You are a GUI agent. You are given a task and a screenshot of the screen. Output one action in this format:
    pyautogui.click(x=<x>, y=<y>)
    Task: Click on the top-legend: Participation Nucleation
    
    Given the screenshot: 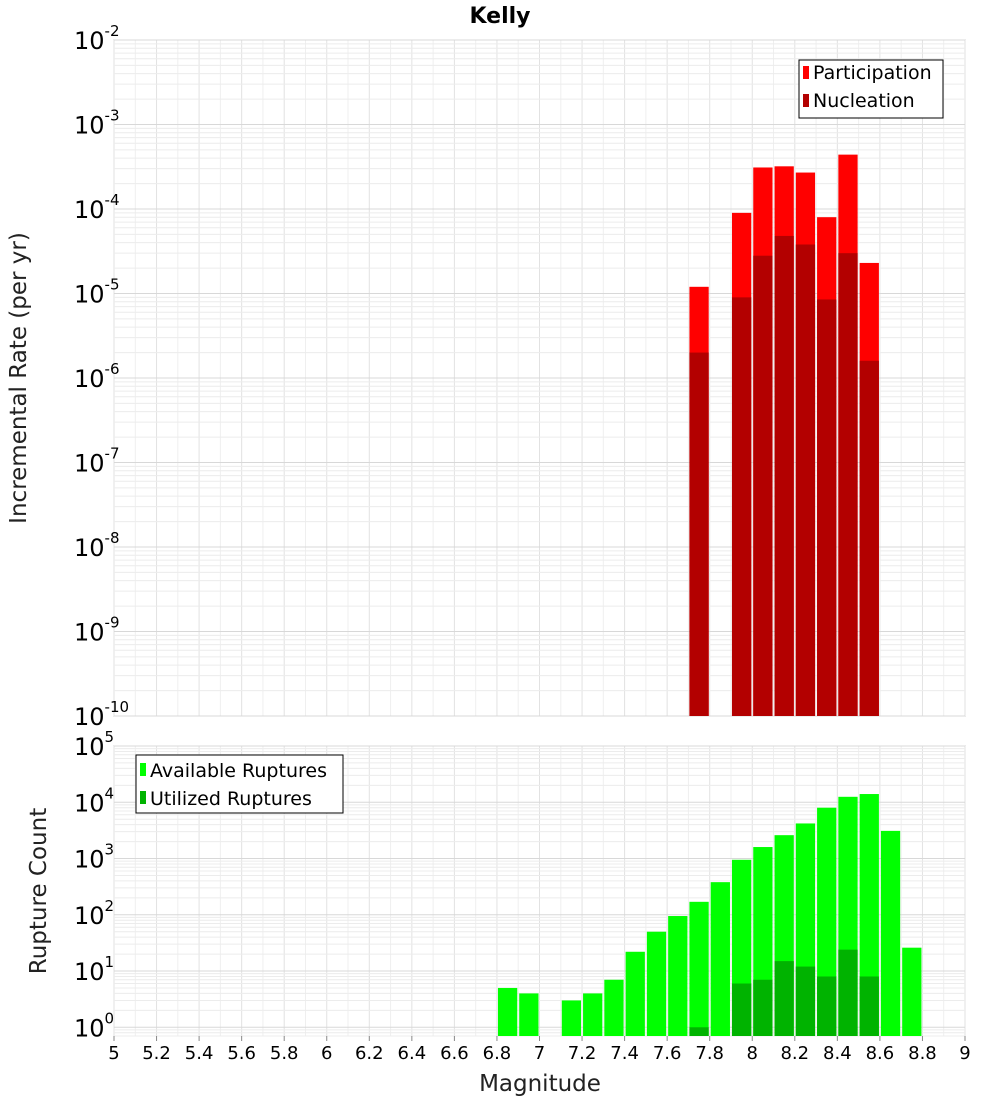 What is the action you would take?
    pyautogui.click(x=871, y=89)
    